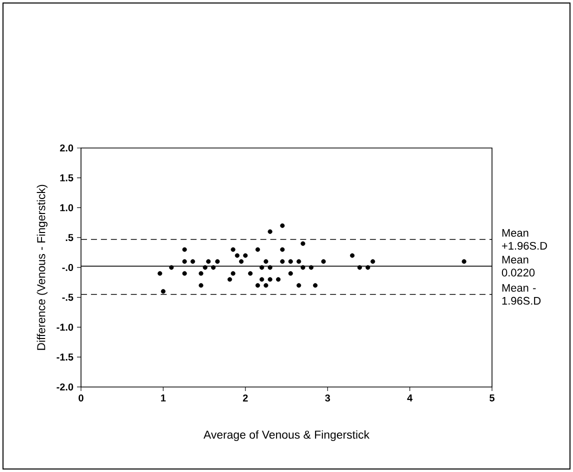  I want to click on y-tick-label: 1.5, so click(67, 178).